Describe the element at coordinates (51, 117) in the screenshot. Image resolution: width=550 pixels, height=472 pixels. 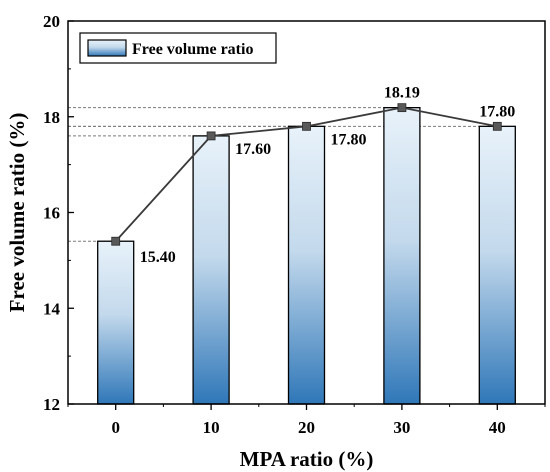
I see `y-tick-label: 18` at that location.